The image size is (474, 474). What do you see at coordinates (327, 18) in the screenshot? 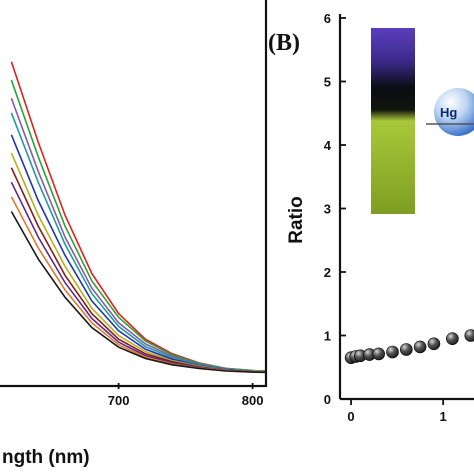
I see `panel-b-y-tick-label: 6` at bounding box center [327, 18].